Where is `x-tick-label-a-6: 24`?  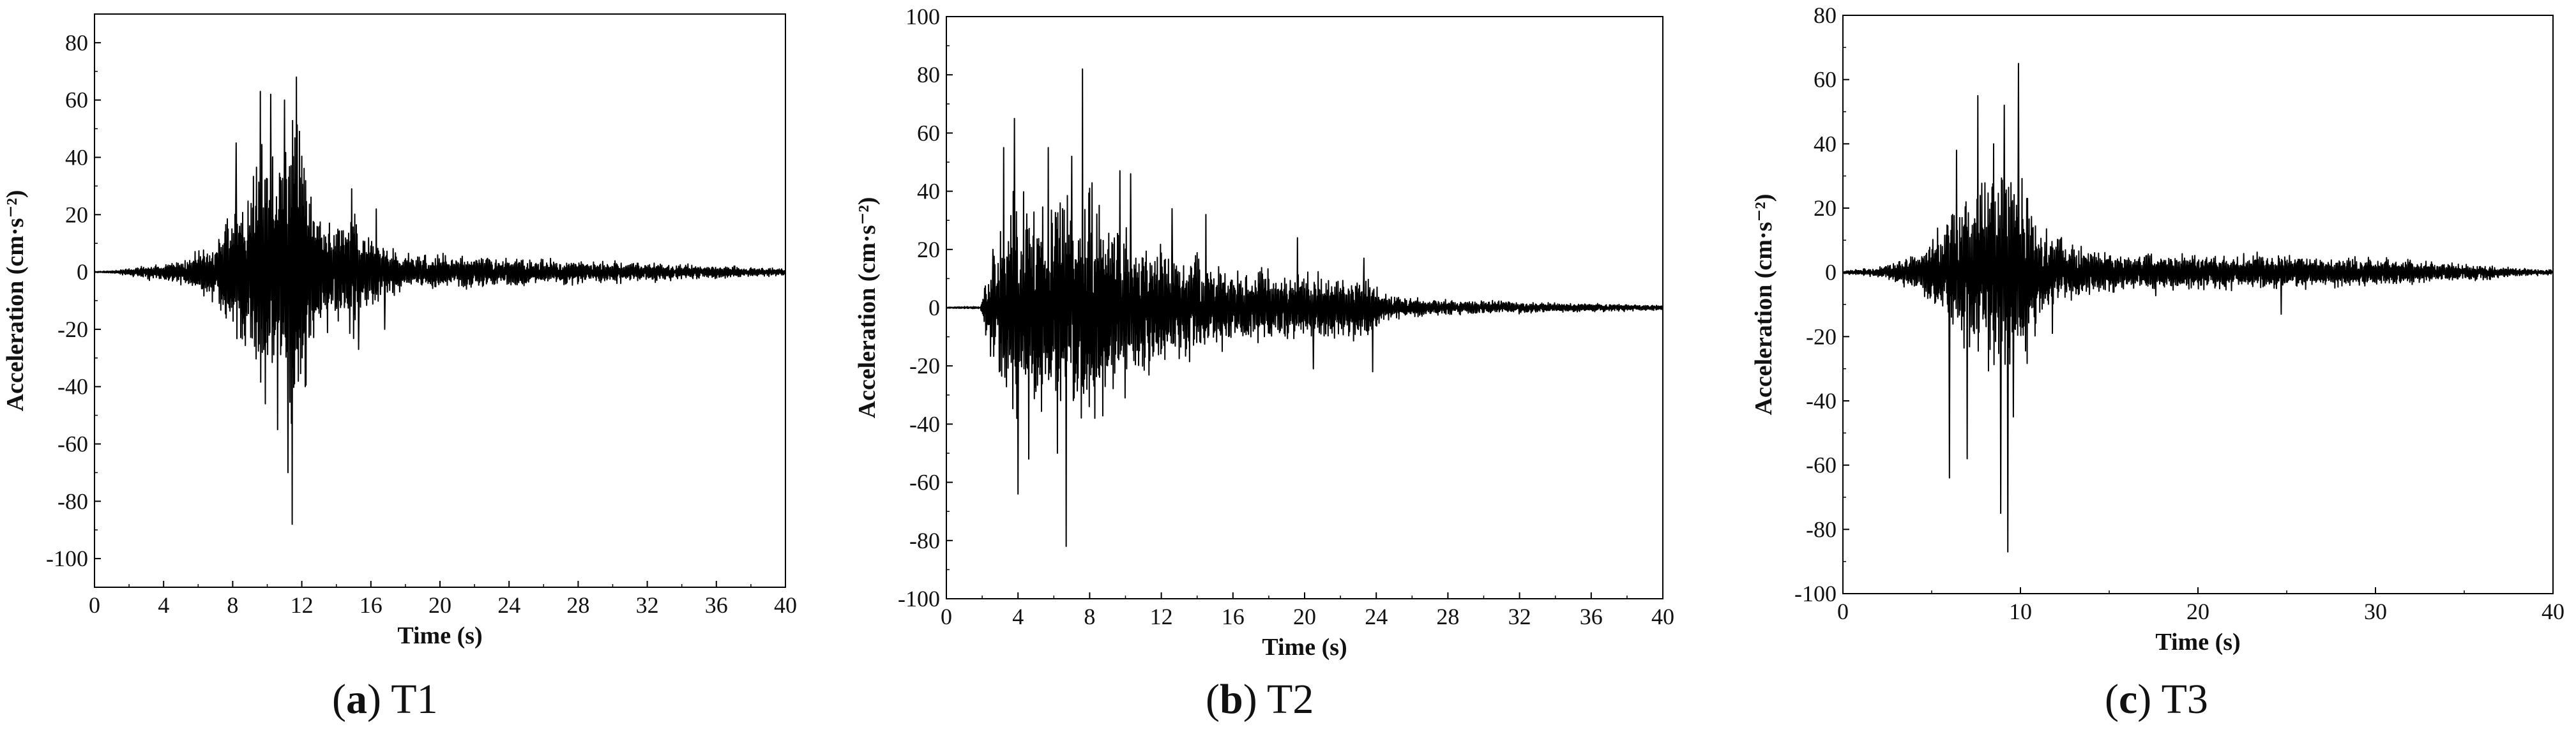
x-tick-label-a-6: 24 is located at coordinates (508, 605).